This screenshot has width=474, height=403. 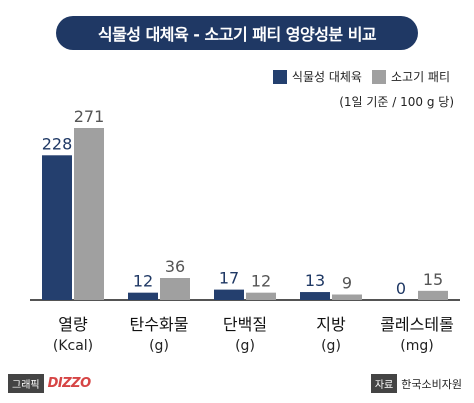 I want to click on category-label-3: 지방, so click(x=331, y=324).